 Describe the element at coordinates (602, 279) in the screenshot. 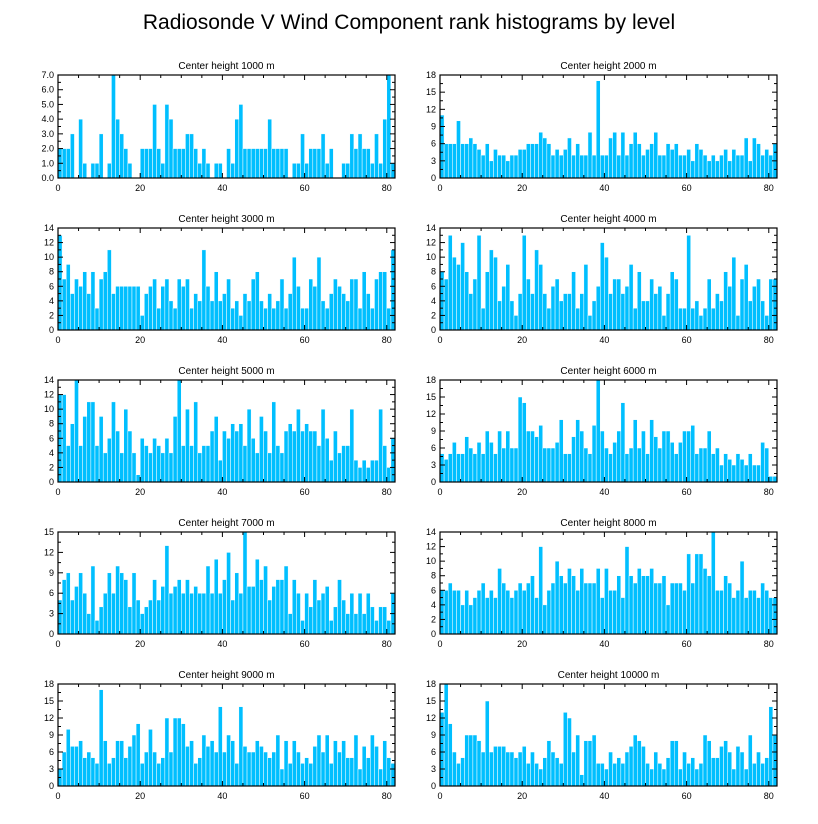

I see `chart-panel-4: Center height 4000 m 0 20 40 60 80 0 2 4 6 8 10 12 14` at that location.